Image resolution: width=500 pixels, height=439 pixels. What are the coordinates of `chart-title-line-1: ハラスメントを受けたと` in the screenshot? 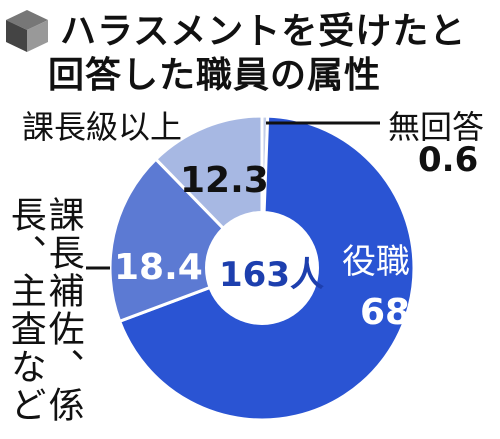 It's located at (263, 31).